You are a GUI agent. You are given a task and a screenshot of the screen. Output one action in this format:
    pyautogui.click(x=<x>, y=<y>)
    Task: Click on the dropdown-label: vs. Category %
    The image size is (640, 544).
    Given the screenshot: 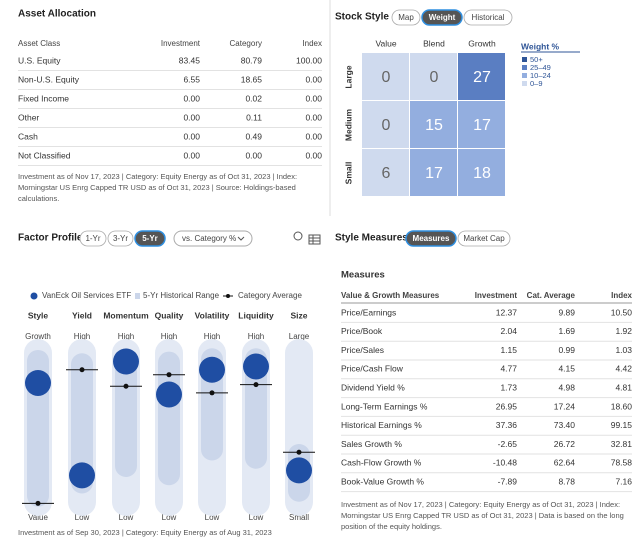 What is the action you would take?
    pyautogui.click(x=209, y=238)
    